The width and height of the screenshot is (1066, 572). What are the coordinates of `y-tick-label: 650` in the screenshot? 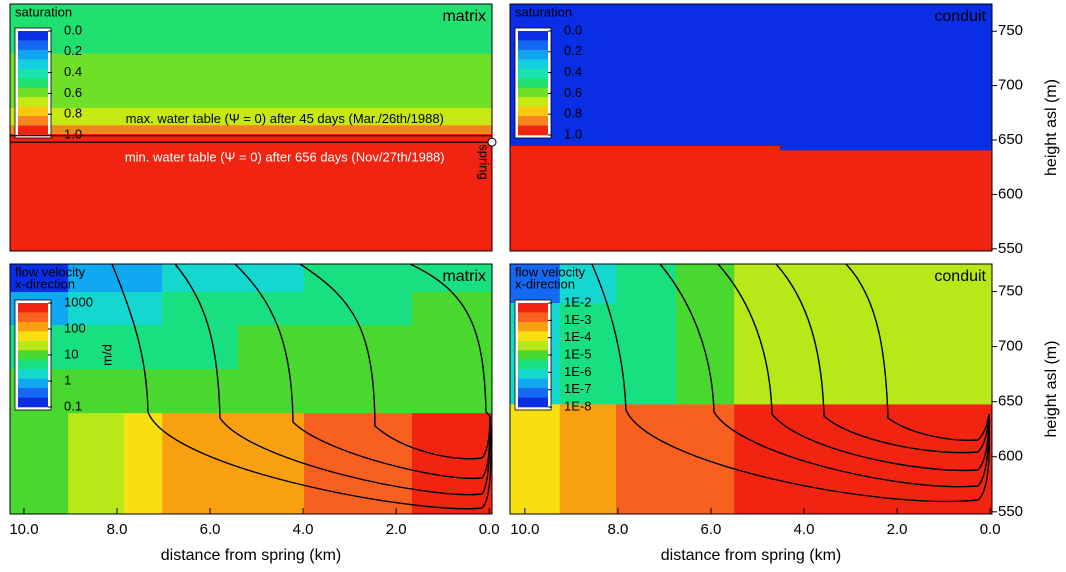 It's located at (1010, 401).